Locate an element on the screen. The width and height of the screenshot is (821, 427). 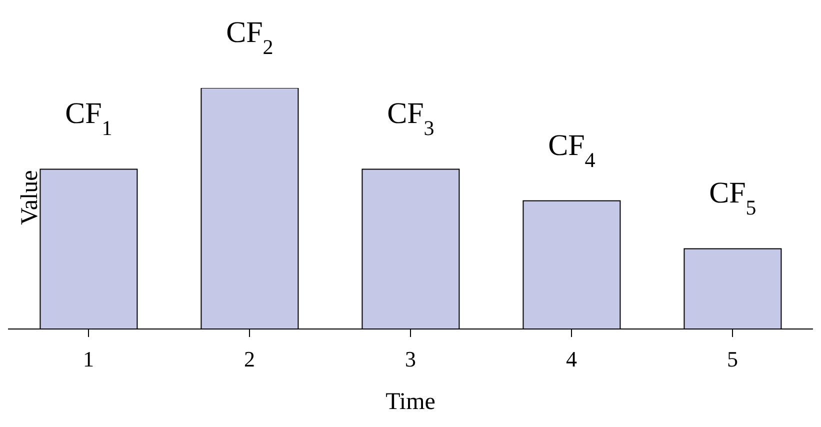
x-tick-label: 3 is located at coordinates (410, 359).